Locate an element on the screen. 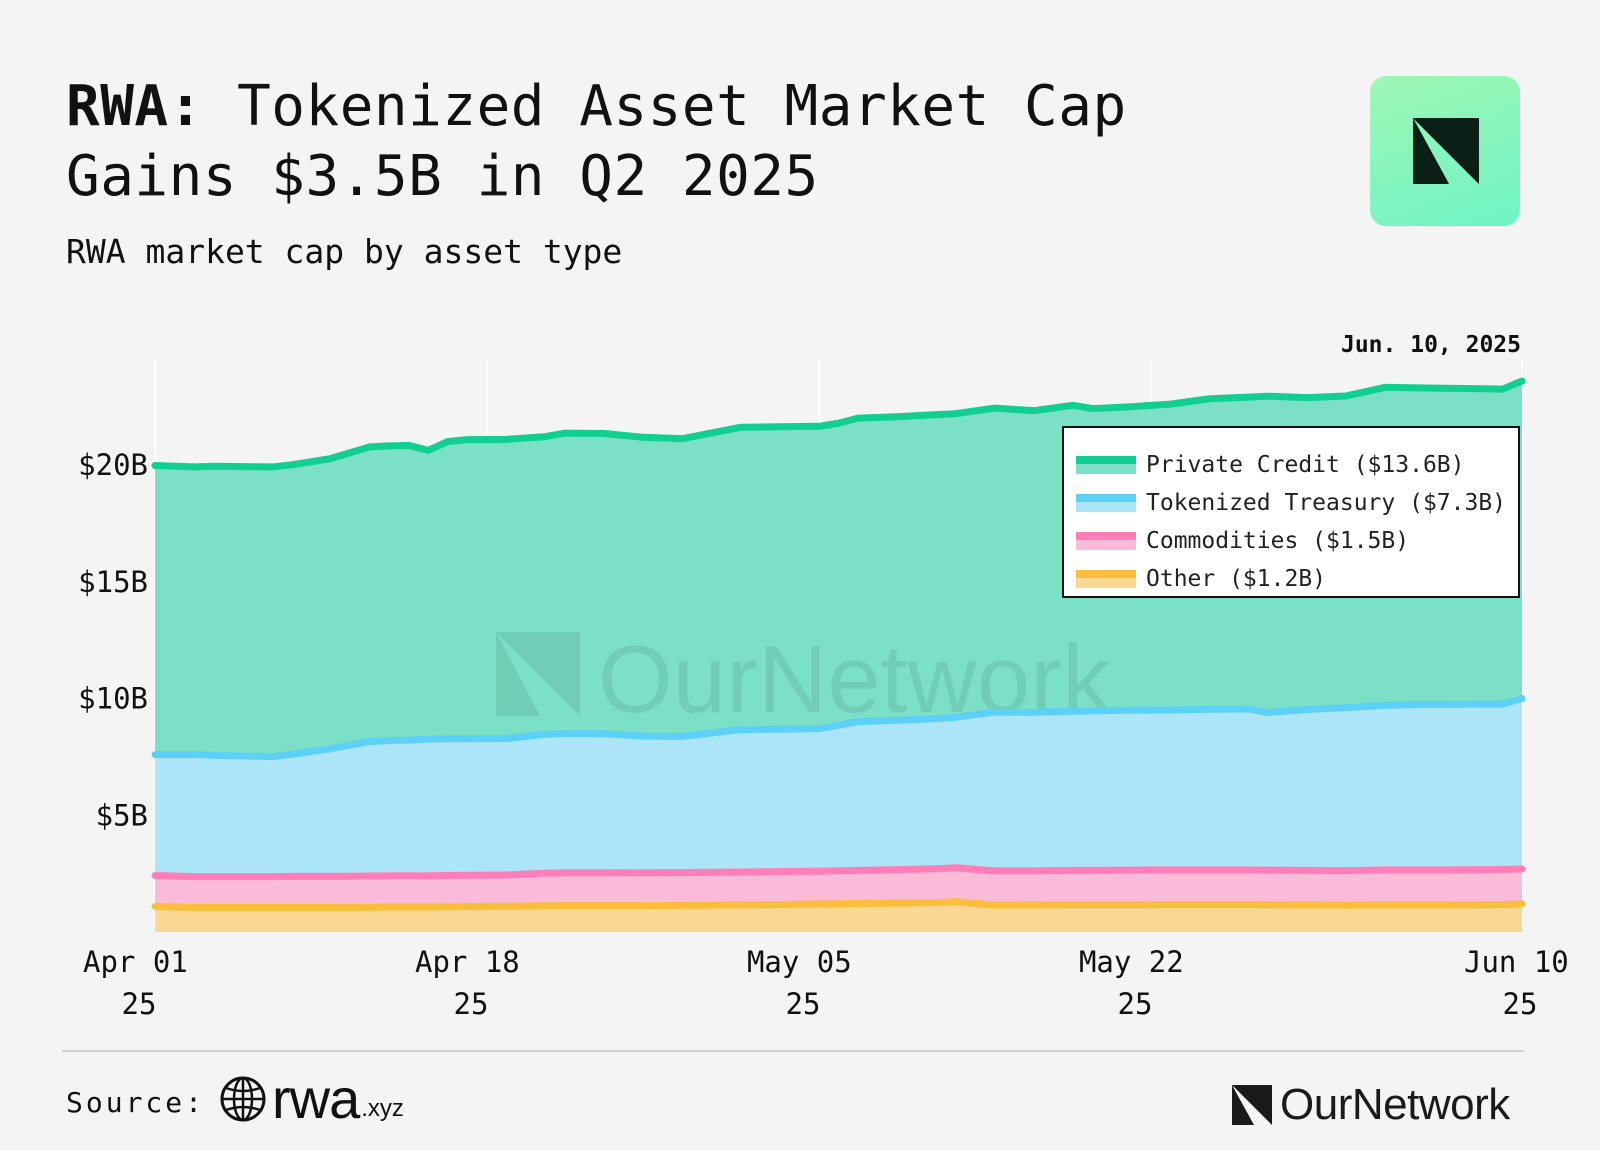  ournetwork-footer-logo: OurNetwork is located at coordinates (1371, 1105).